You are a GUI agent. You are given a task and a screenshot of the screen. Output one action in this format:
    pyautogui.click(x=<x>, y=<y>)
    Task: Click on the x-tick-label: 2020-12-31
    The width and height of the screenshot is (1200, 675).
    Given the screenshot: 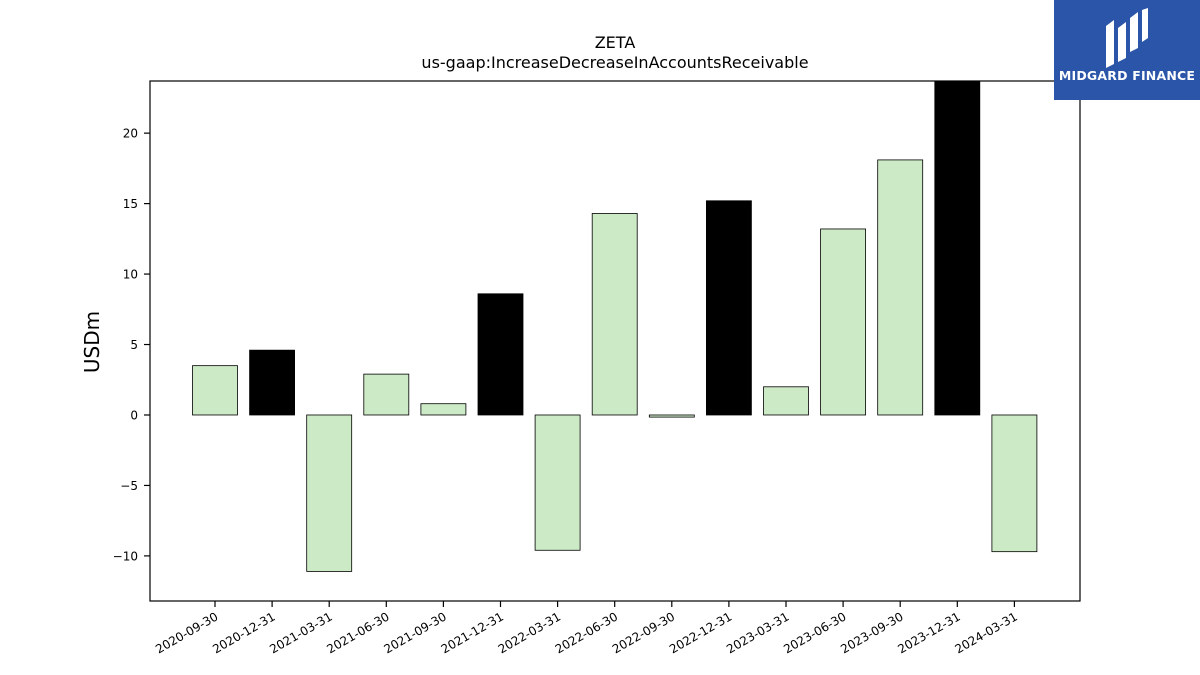 What is the action you would take?
    pyautogui.click(x=243, y=632)
    